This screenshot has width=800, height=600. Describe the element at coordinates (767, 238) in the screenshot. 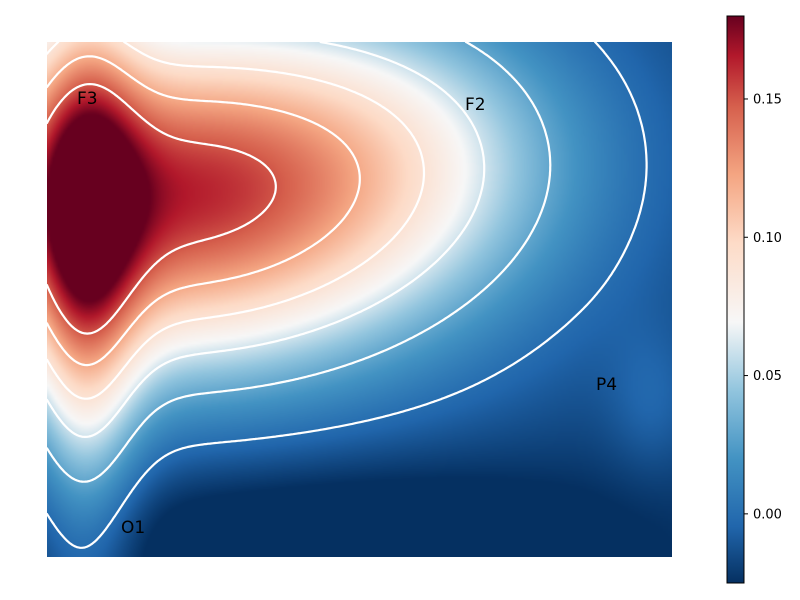

I see `colorbar-tick-label: 0.10` at that location.